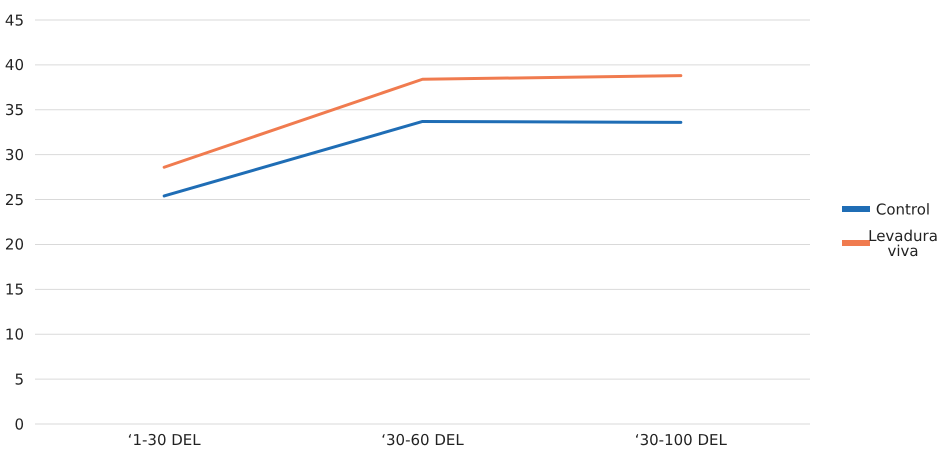 This screenshot has width=942, height=449. Describe the element at coordinates (14, 65) in the screenshot. I see `y-tick-label: 40` at that location.